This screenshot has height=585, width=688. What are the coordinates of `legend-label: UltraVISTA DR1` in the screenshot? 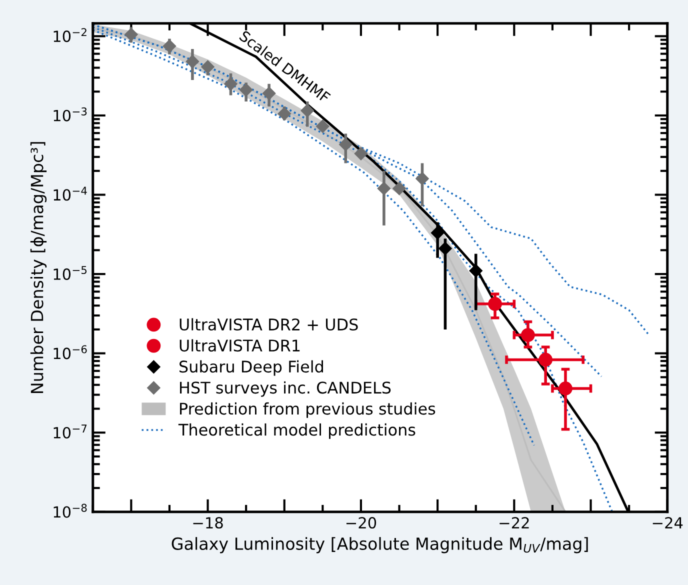 It's located at (240, 345).